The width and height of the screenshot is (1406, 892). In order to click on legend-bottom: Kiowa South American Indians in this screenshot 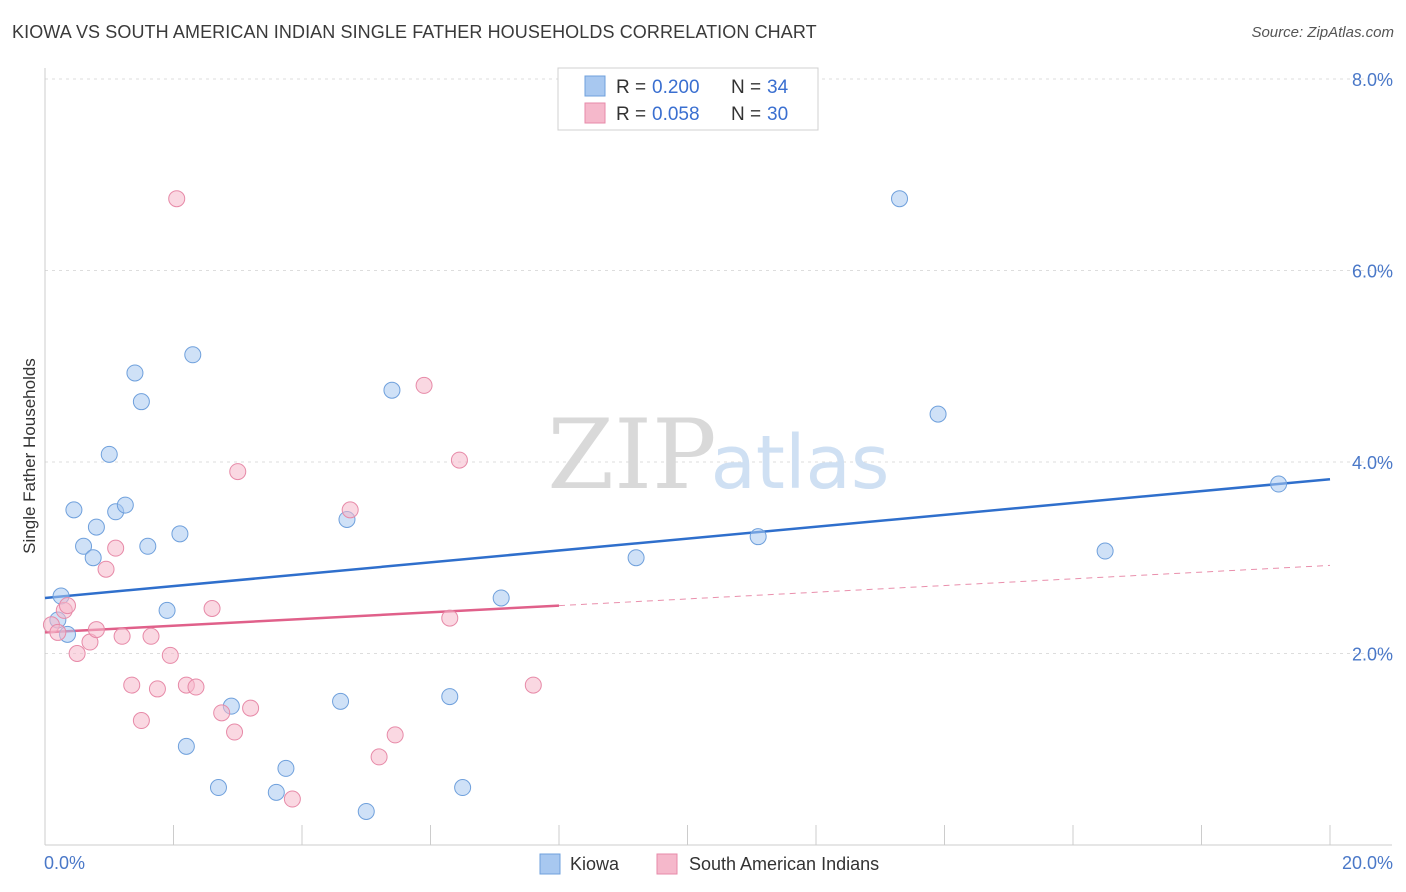, I will do `click(709, 864)`.